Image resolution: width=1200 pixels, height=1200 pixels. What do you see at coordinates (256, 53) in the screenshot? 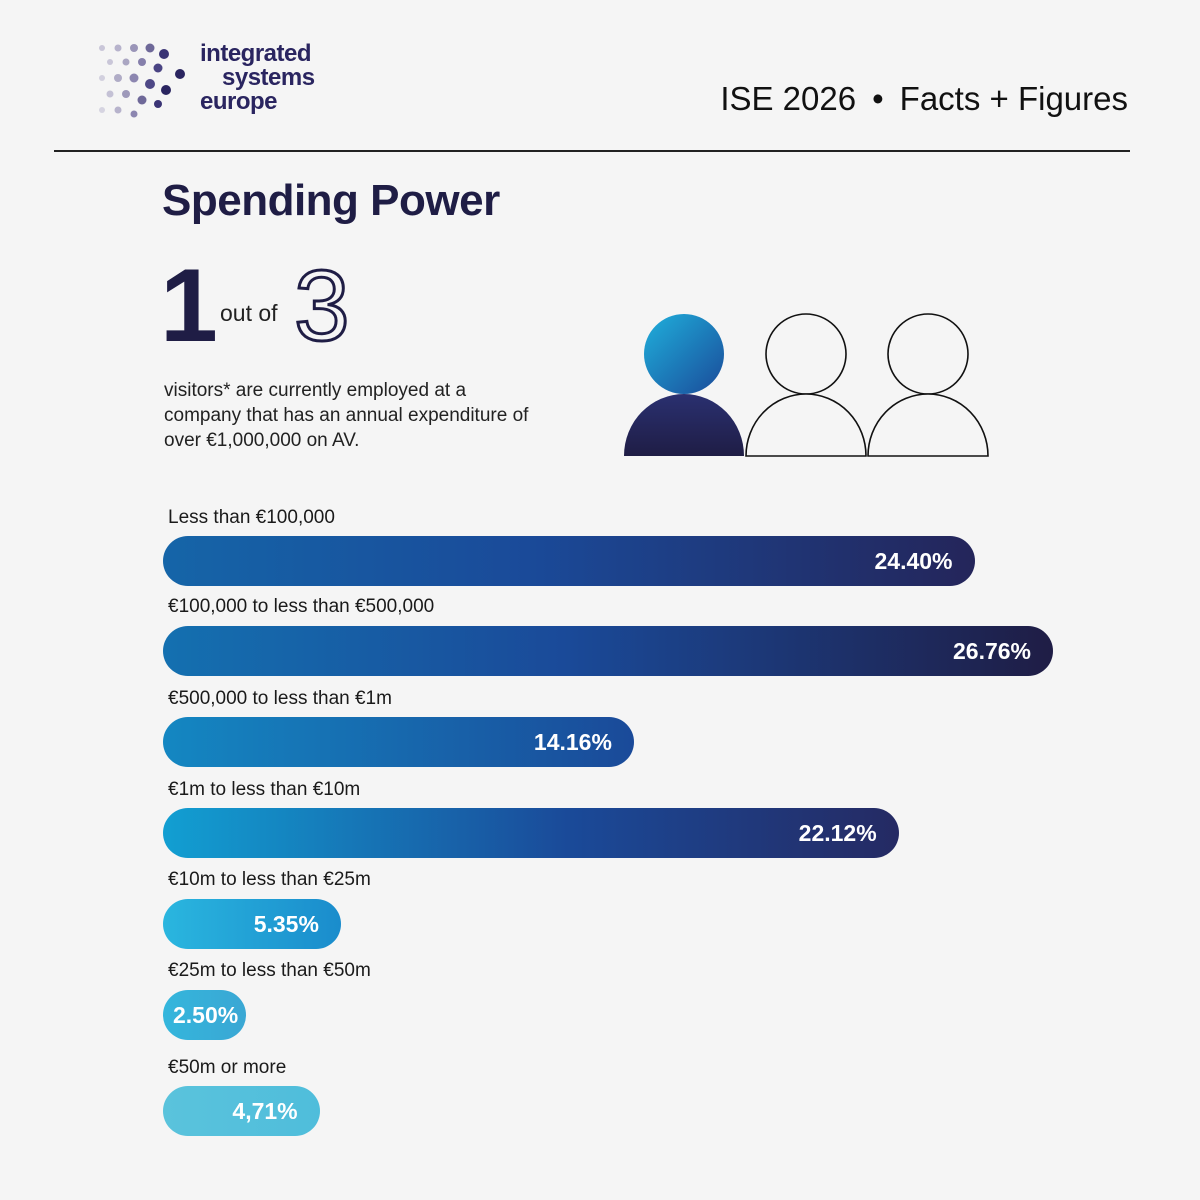
I see `logo-line-1: integrated` at bounding box center [256, 53].